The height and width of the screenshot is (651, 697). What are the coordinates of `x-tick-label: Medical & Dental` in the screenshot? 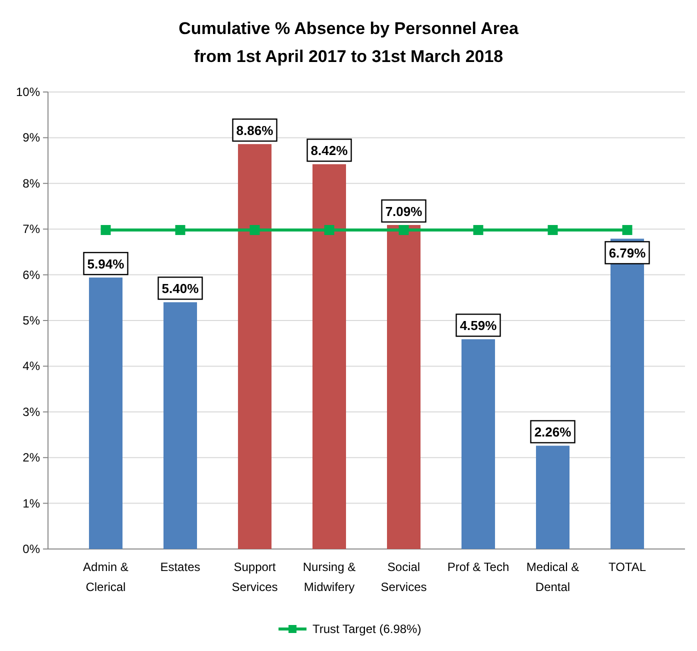 It's located at (553, 577).